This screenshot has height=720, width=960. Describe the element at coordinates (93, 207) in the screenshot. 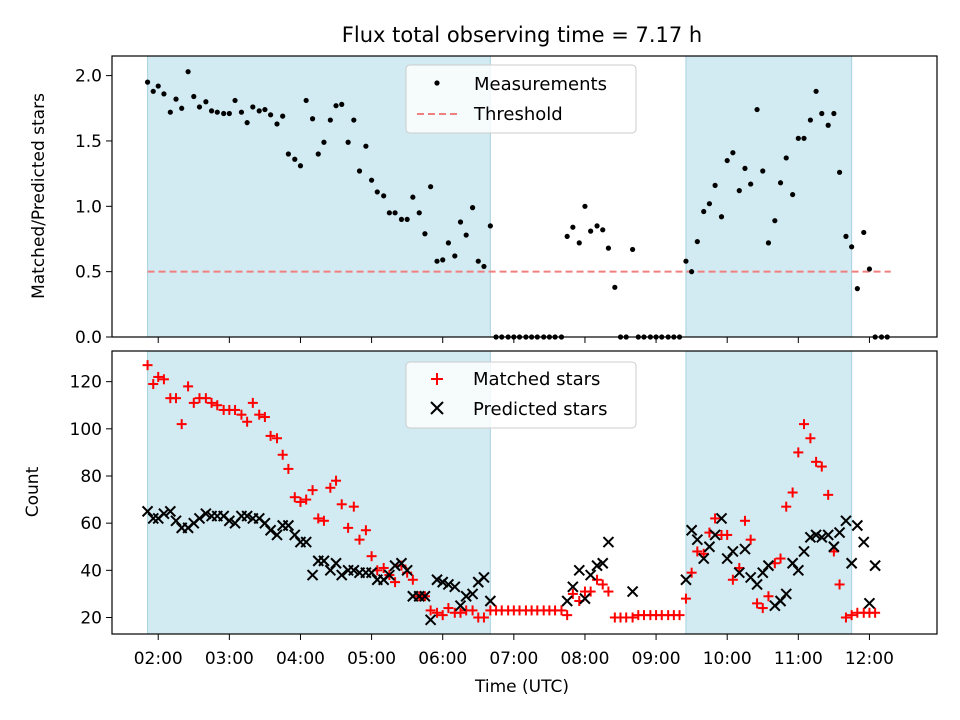

I see `top-y-ticks: 0.0 0.5 1.0 1.5 2.0` at that location.